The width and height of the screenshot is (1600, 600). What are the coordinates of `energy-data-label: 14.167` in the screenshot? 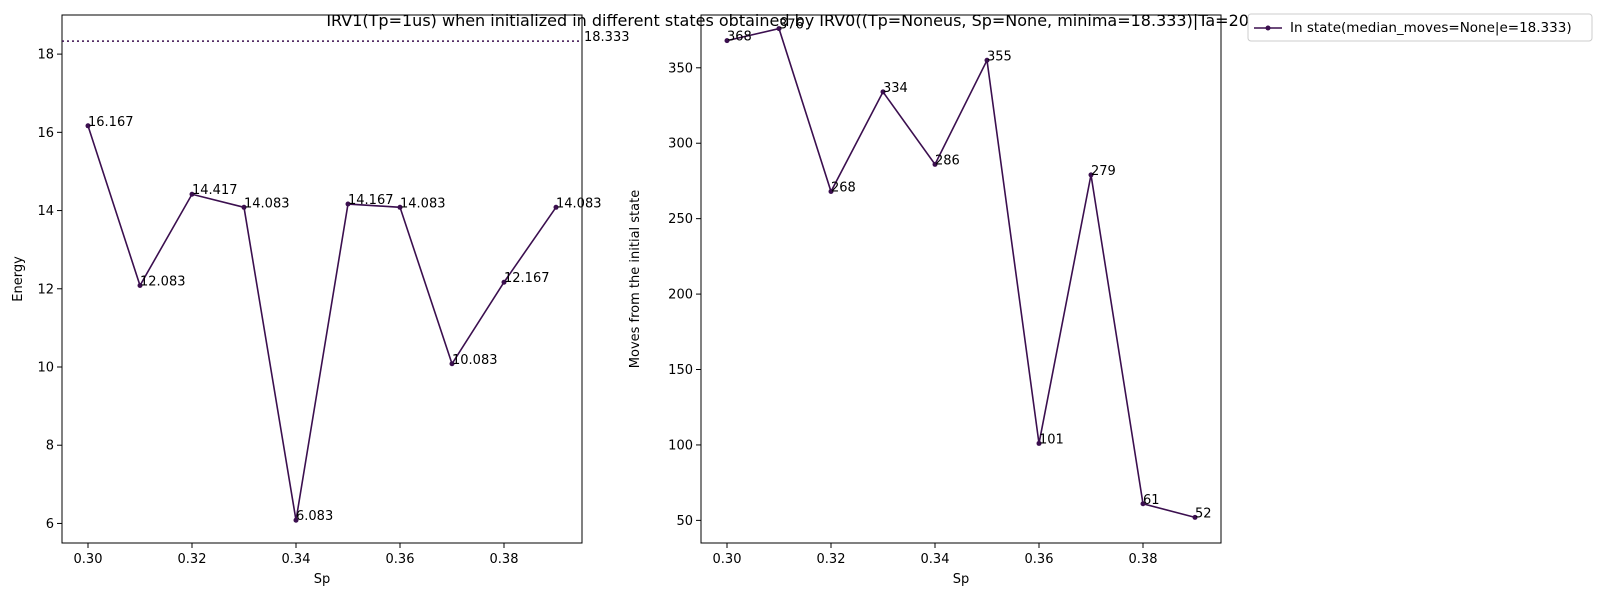 It's located at (371, 200).